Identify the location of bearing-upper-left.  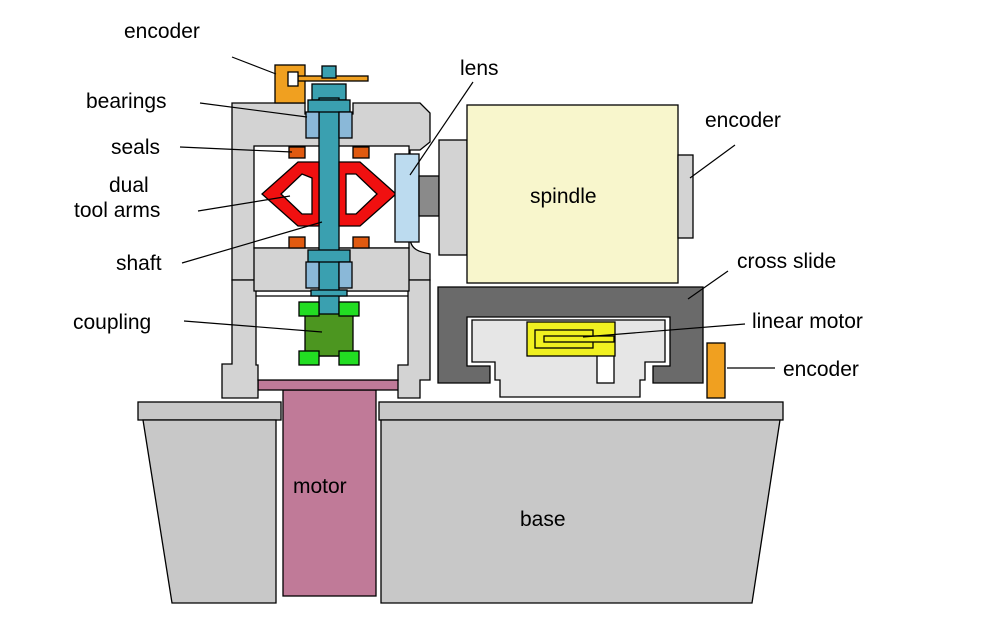
(312, 125).